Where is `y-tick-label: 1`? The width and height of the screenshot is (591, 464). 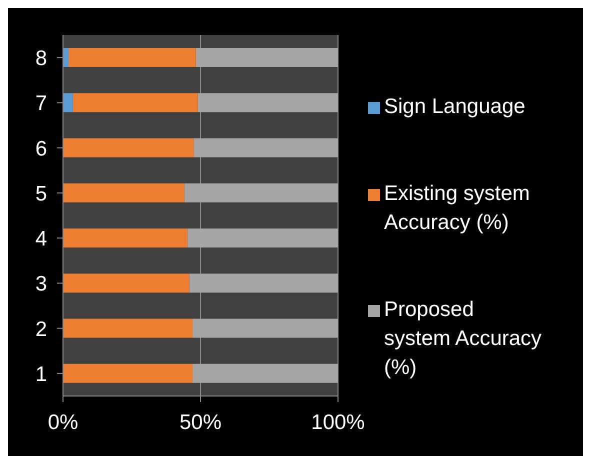
y-tick-label: 1 is located at coordinates (41, 374).